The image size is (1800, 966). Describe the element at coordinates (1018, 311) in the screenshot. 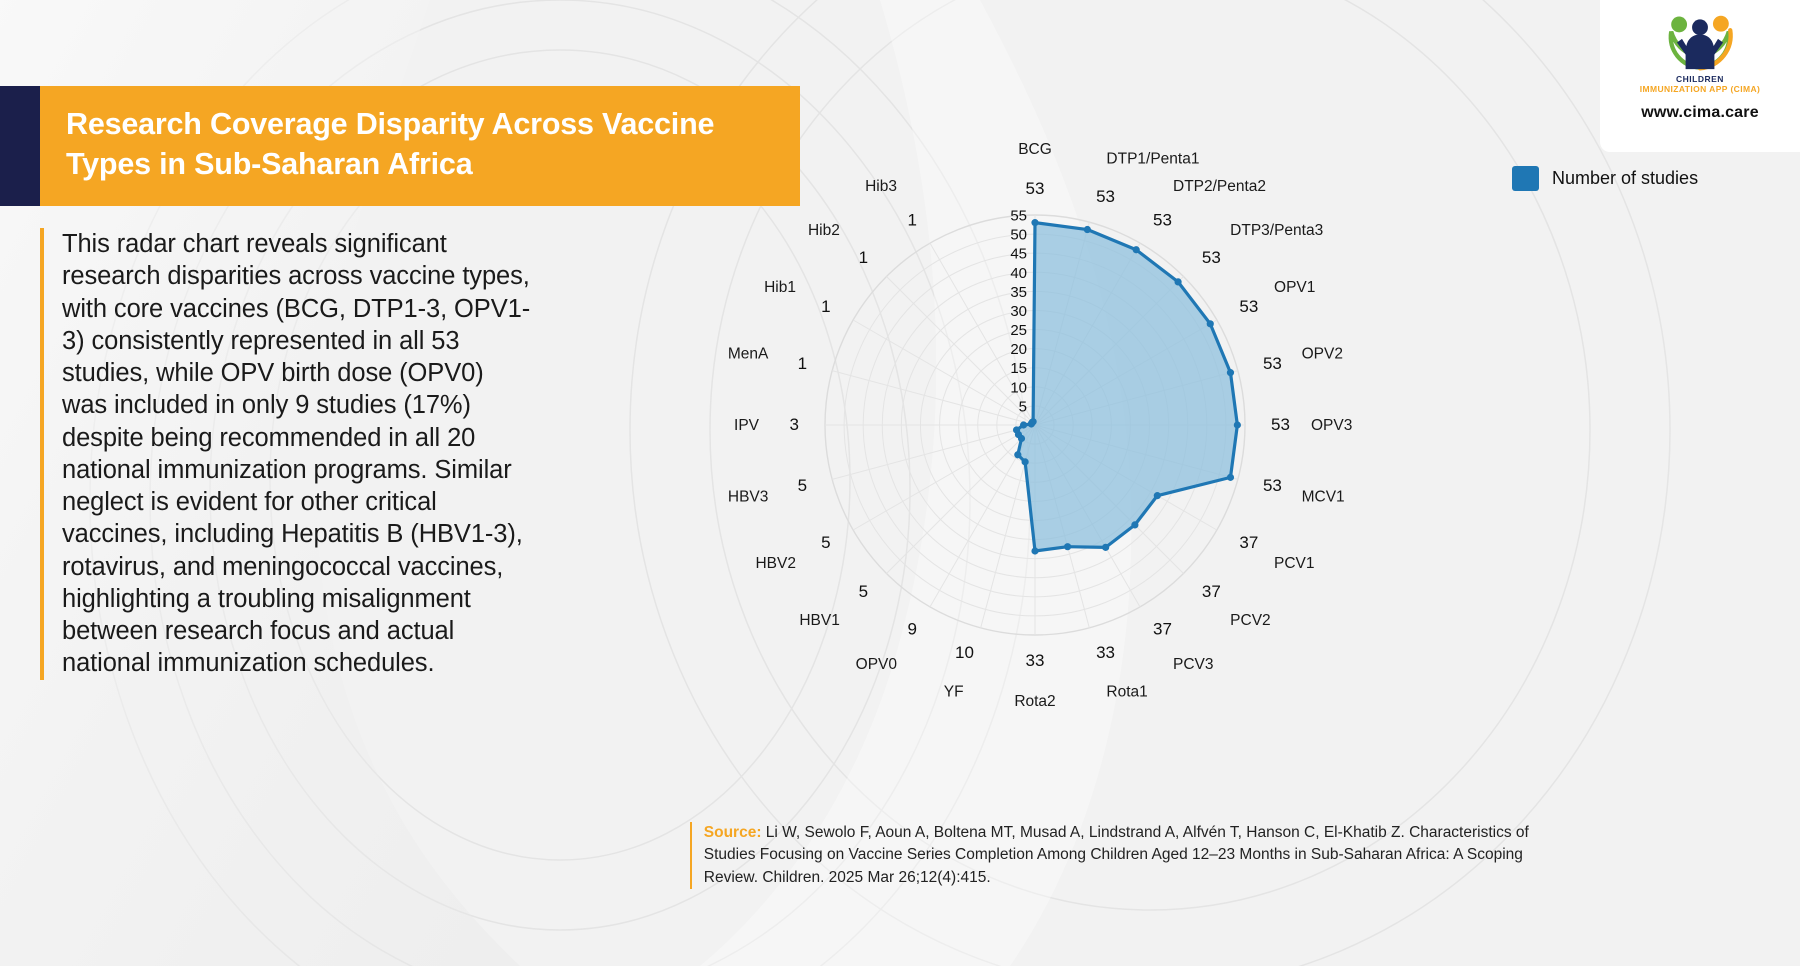

I see `radial-tick-label: 30` at that location.